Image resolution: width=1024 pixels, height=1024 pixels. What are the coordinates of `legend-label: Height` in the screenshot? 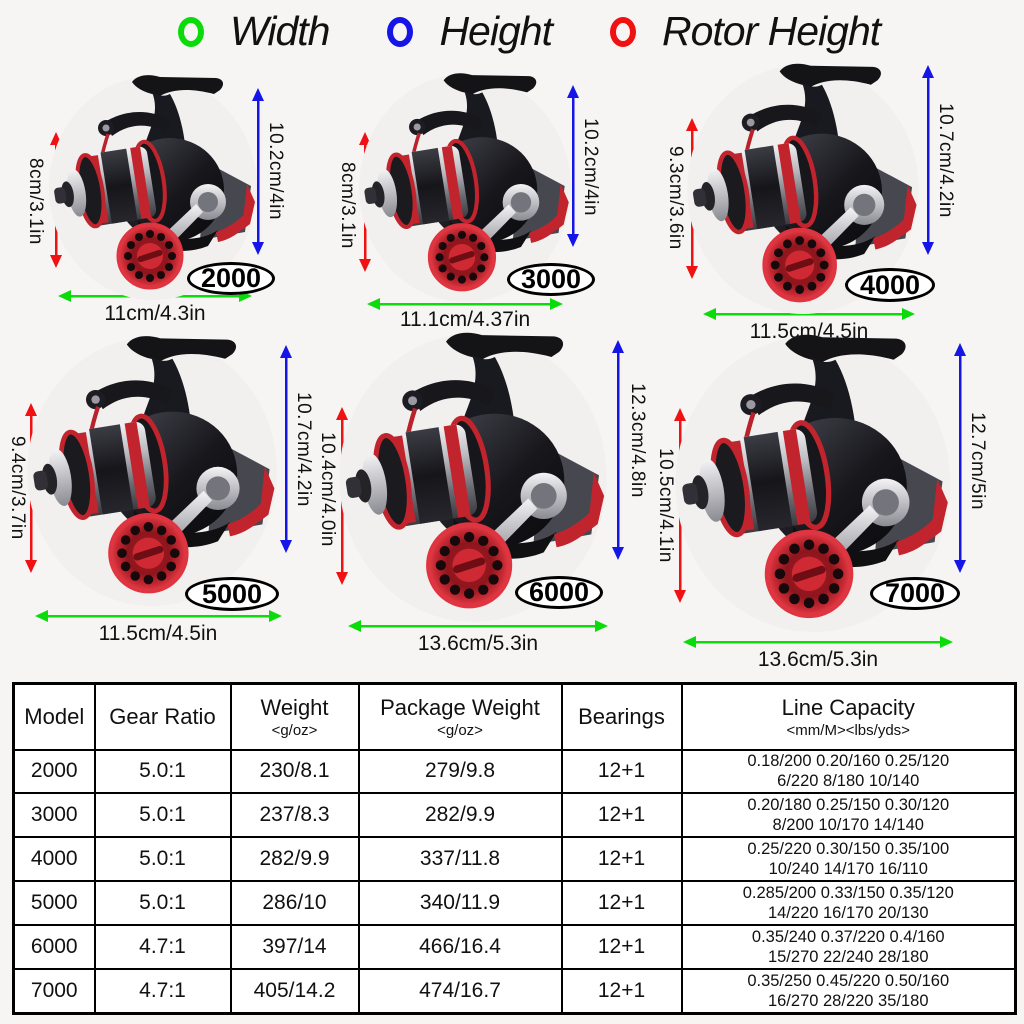 It's located at (496, 31).